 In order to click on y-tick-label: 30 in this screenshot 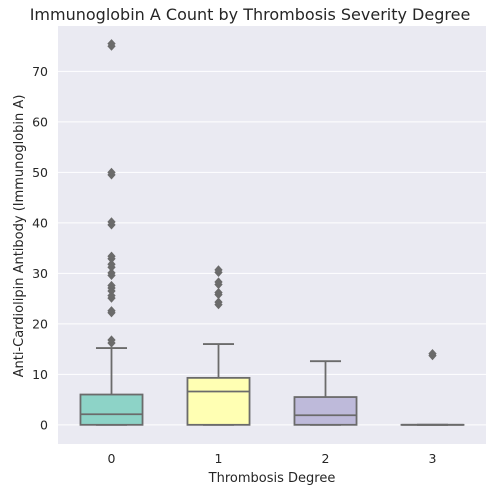, I will do `click(40, 273)`.